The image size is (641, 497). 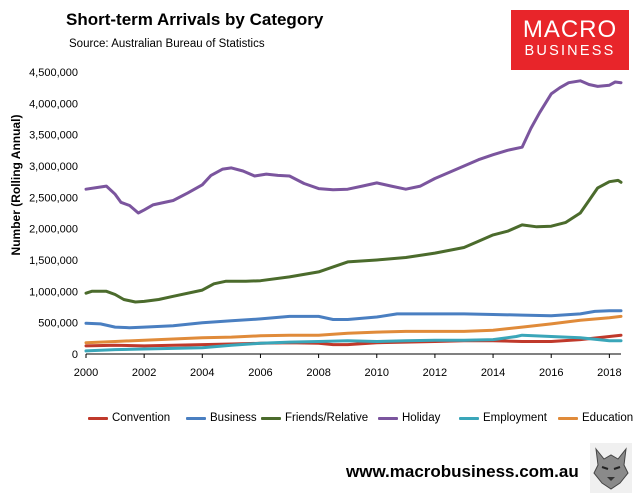 What do you see at coordinates (609, 373) in the screenshot?
I see `x-tick-label: 2018` at bounding box center [609, 373].